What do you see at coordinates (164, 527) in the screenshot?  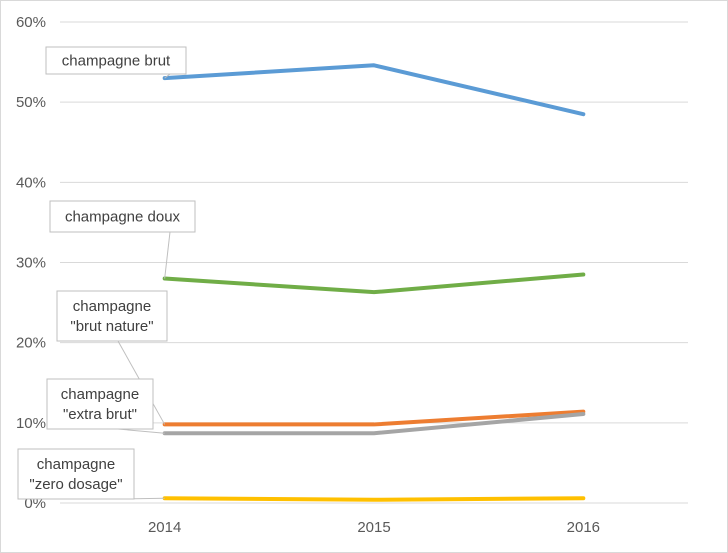 I see `x-tick-label: 2014` at bounding box center [164, 527].